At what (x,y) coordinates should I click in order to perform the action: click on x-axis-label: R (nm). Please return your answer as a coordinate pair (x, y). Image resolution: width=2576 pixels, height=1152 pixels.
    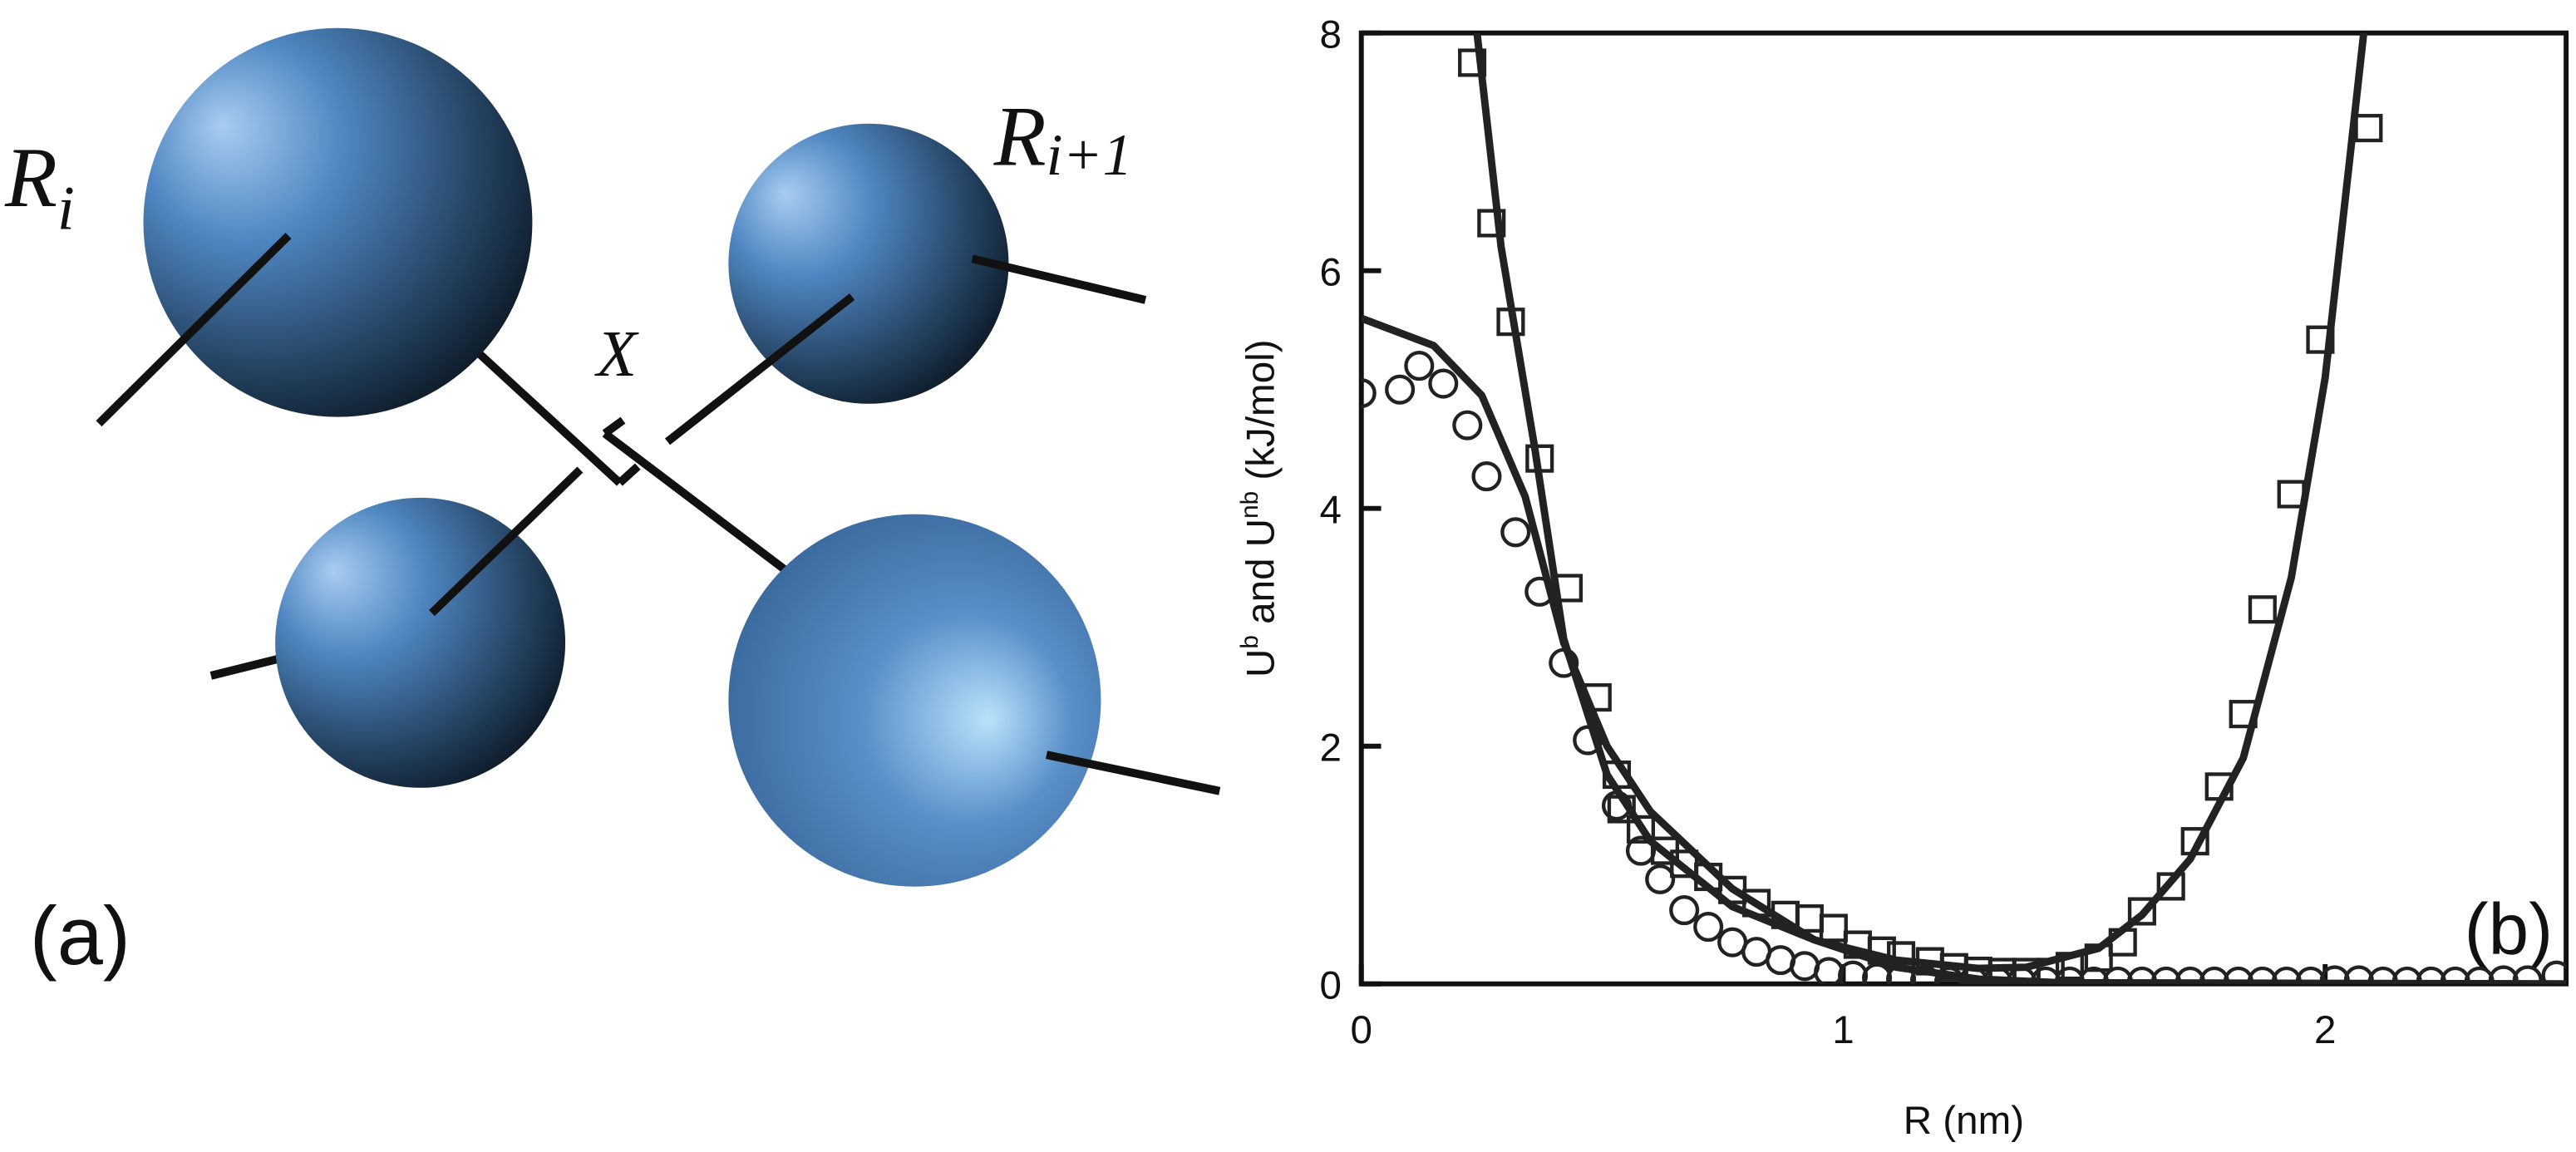
    Looking at the image, I should click on (1964, 1121).